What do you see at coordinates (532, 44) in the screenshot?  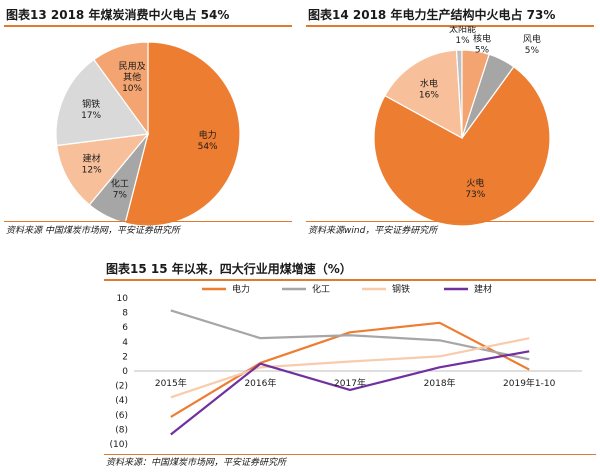 I see `pie-slice-label: 风电 5%` at bounding box center [532, 44].